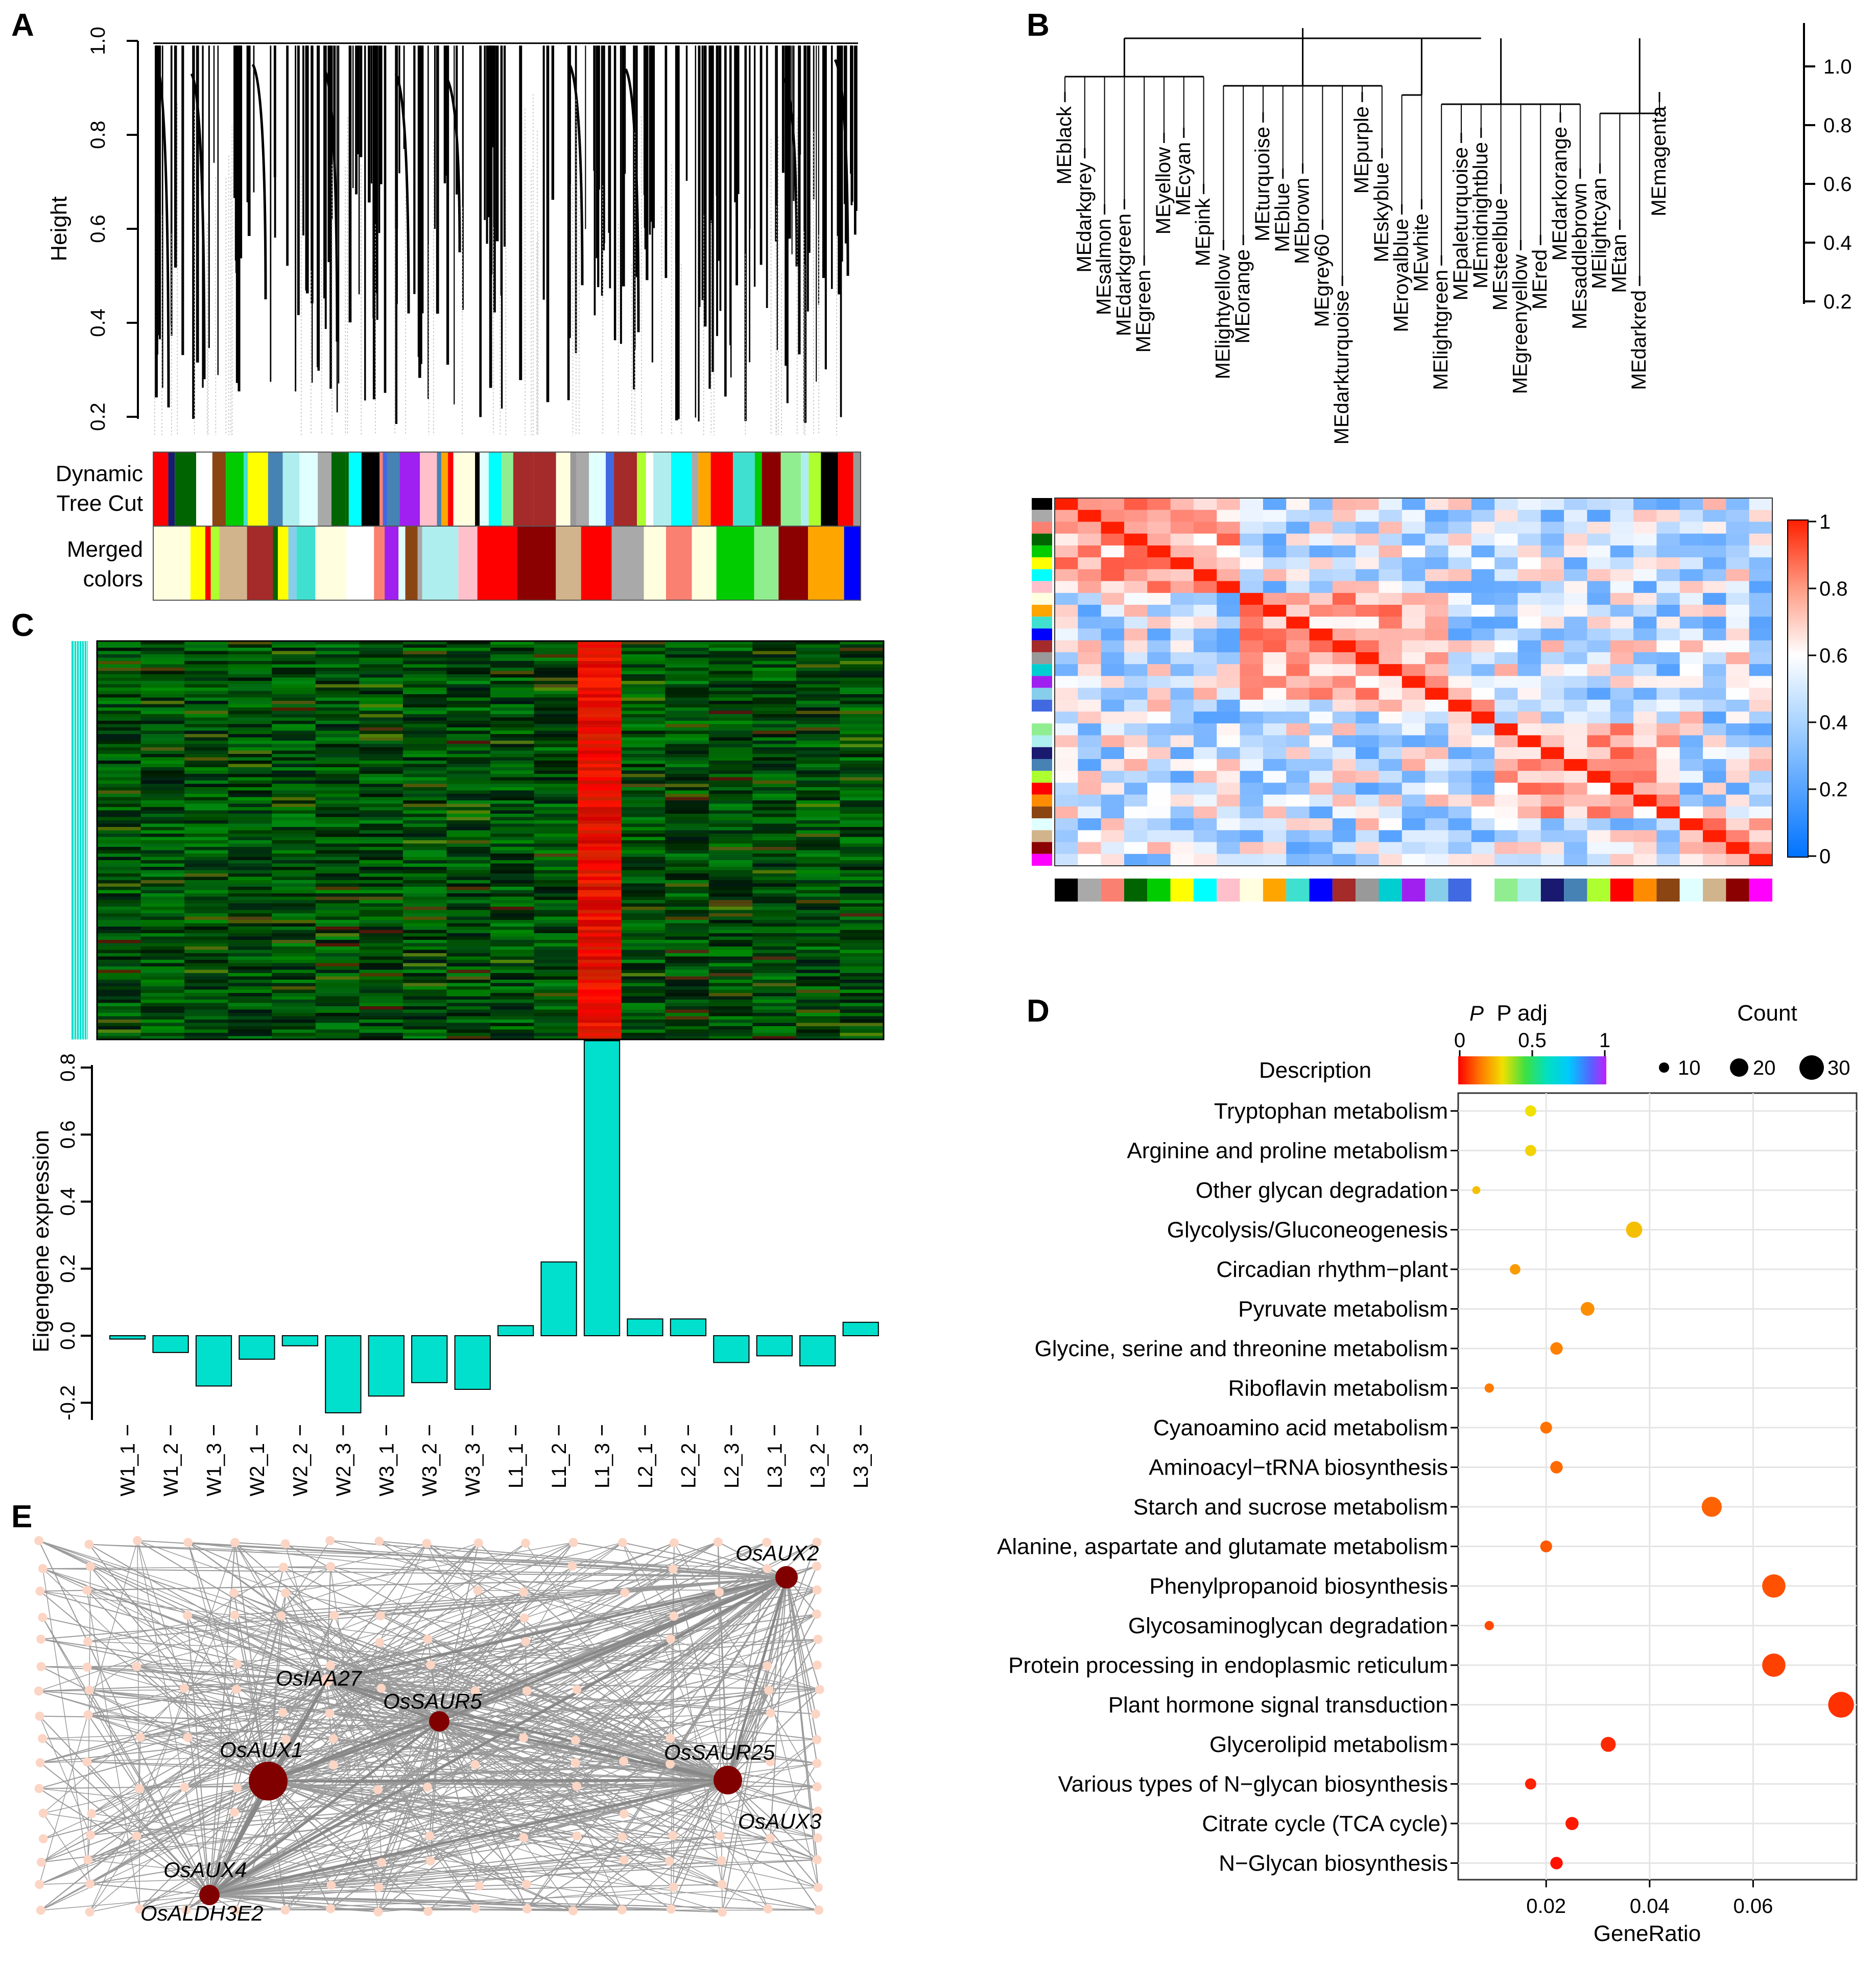 The width and height of the screenshot is (1876, 1965). What do you see at coordinates (1104, 267) in the screenshot?
I see `module-label: MEsalmon` at bounding box center [1104, 267].